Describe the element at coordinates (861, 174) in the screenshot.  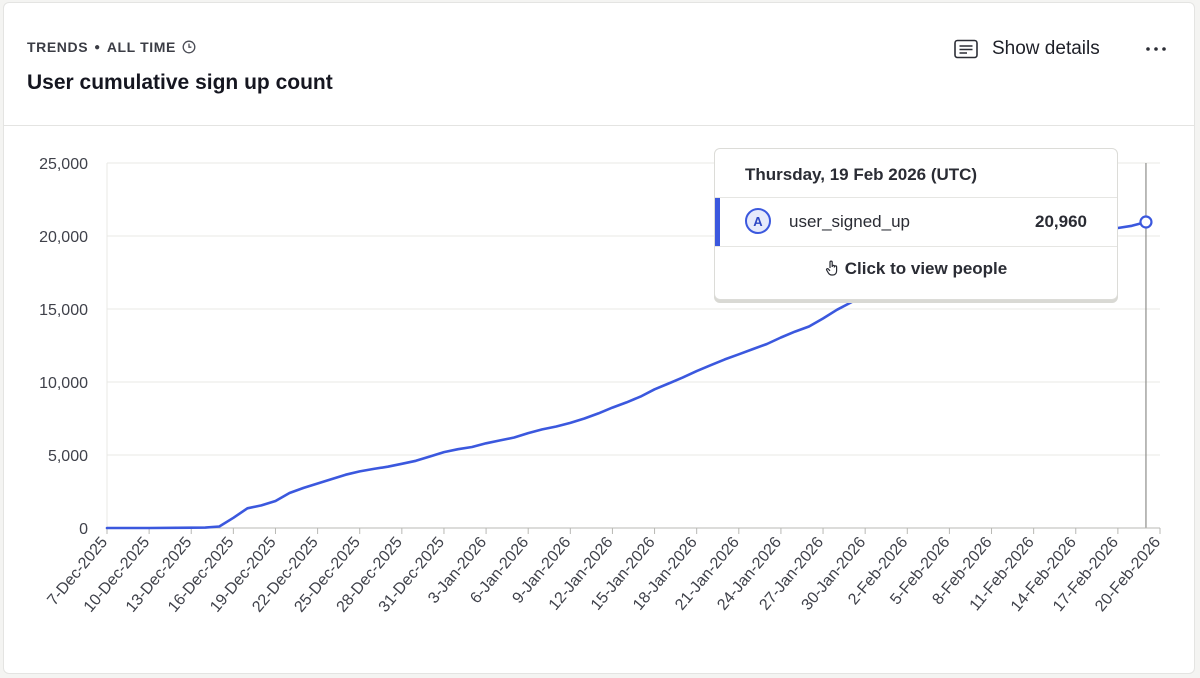
I see `tooltip-date: Thursday, 19 Feb 2026 (UTC)` at that location.